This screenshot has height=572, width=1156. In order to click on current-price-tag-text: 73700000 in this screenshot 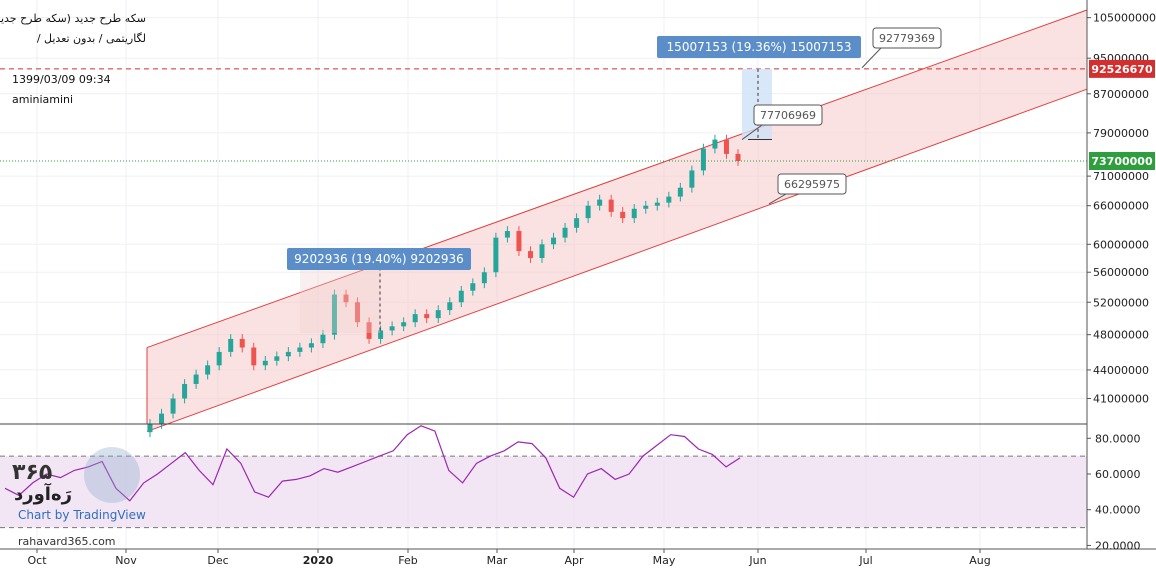, I will do `click(1122, 161)`.